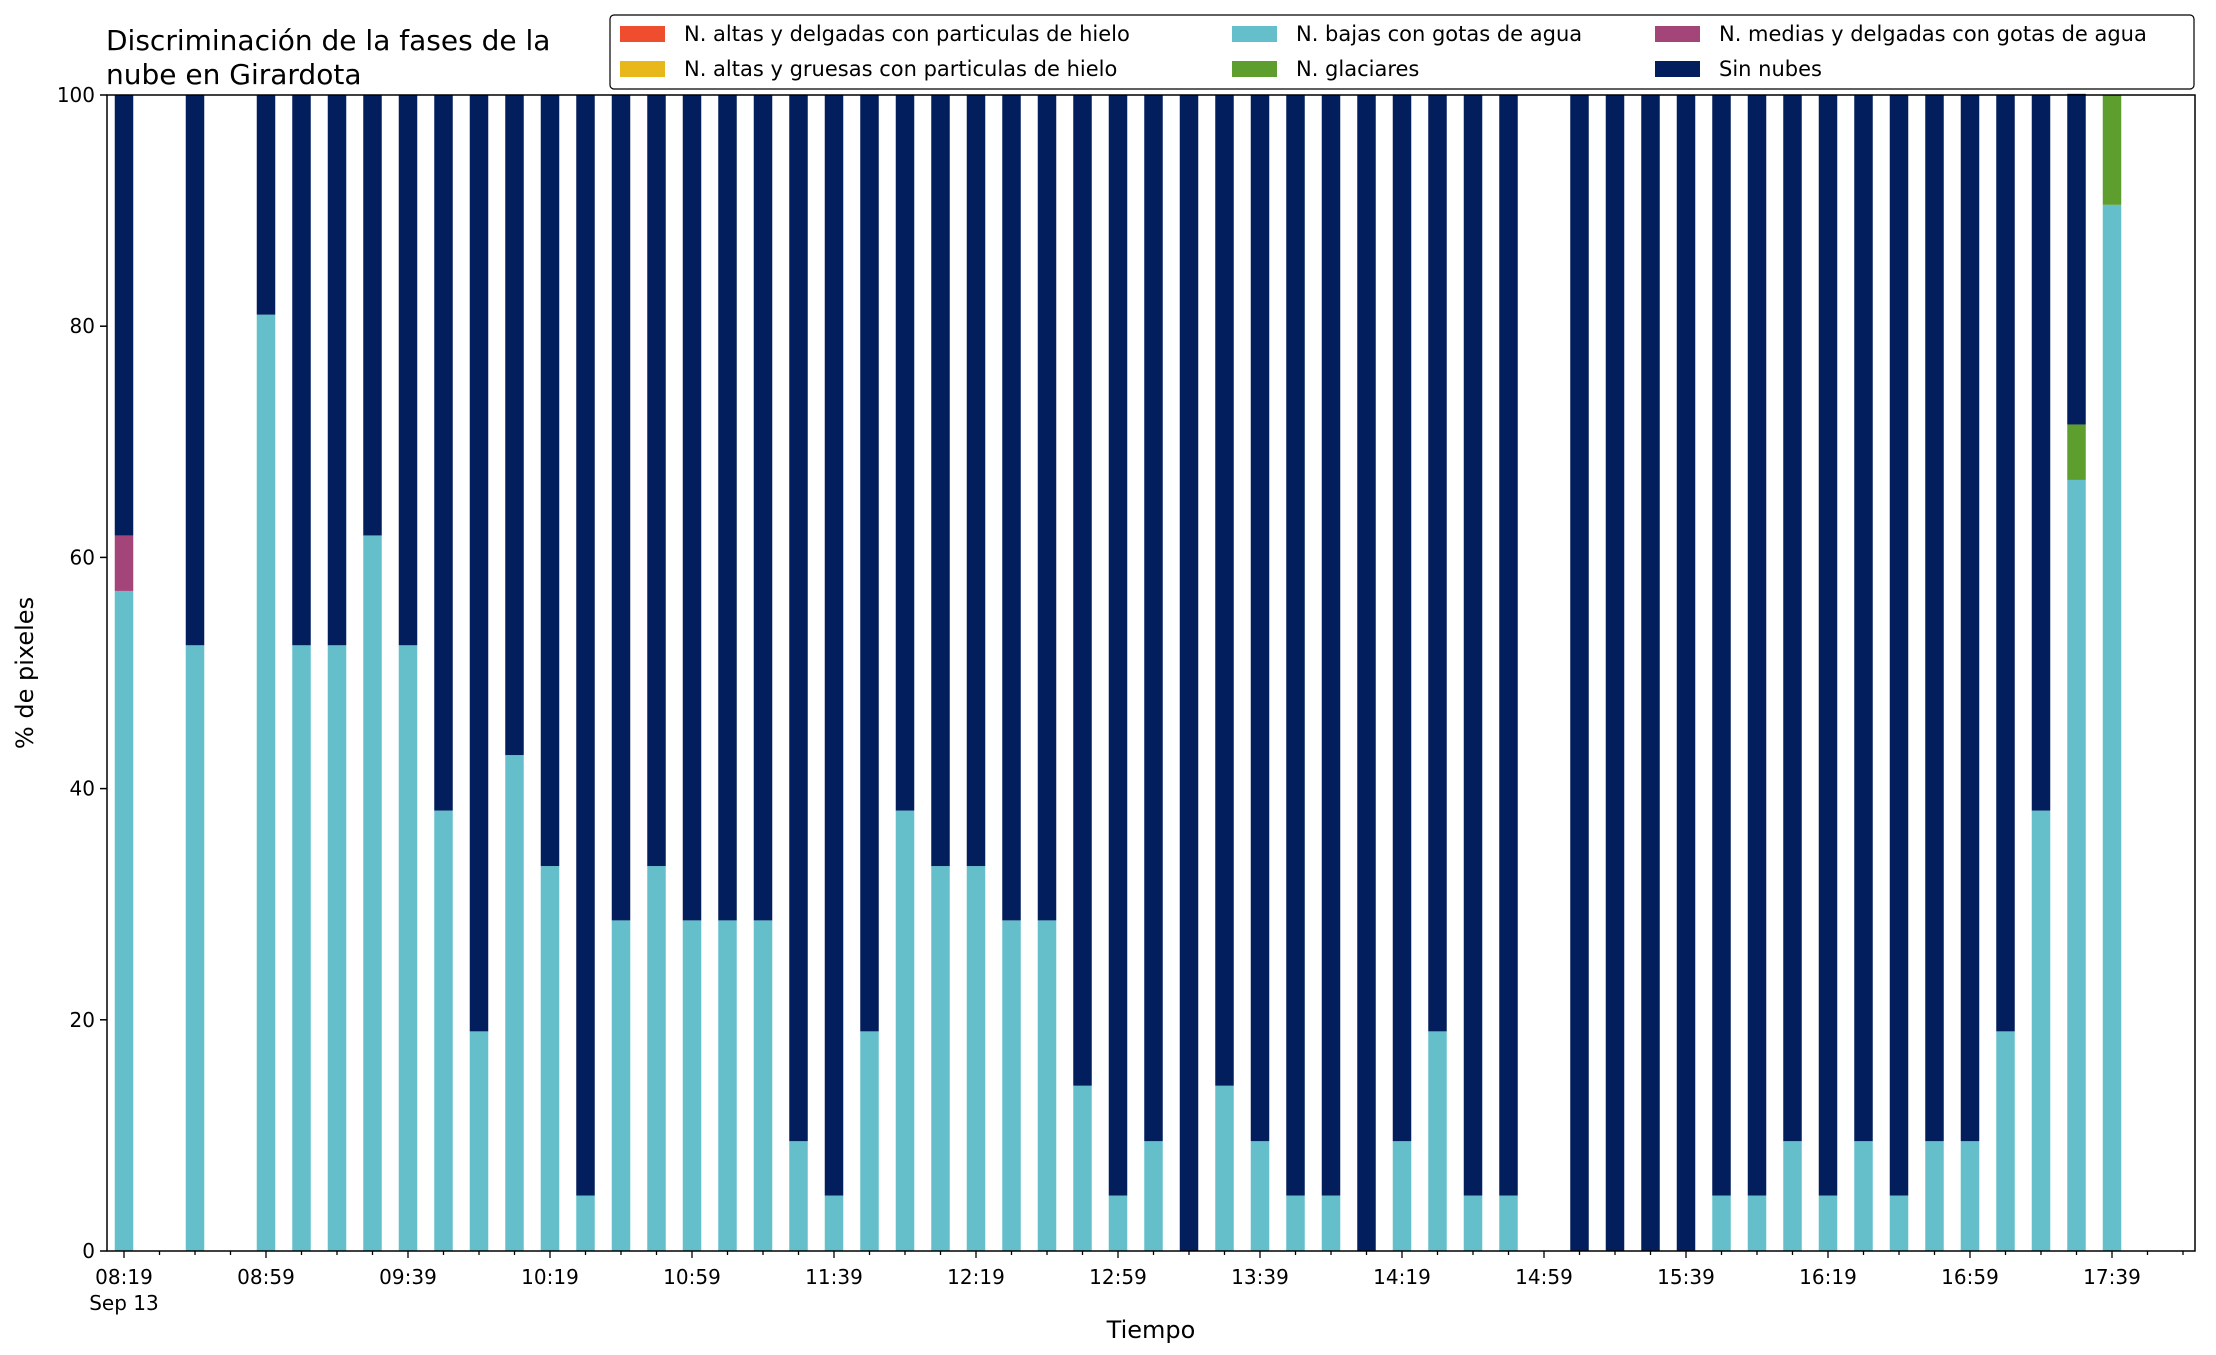  Describe the element at coordinates (692, 1277) in the screenshot. I see `x-tick-label: 10:59` at that location.